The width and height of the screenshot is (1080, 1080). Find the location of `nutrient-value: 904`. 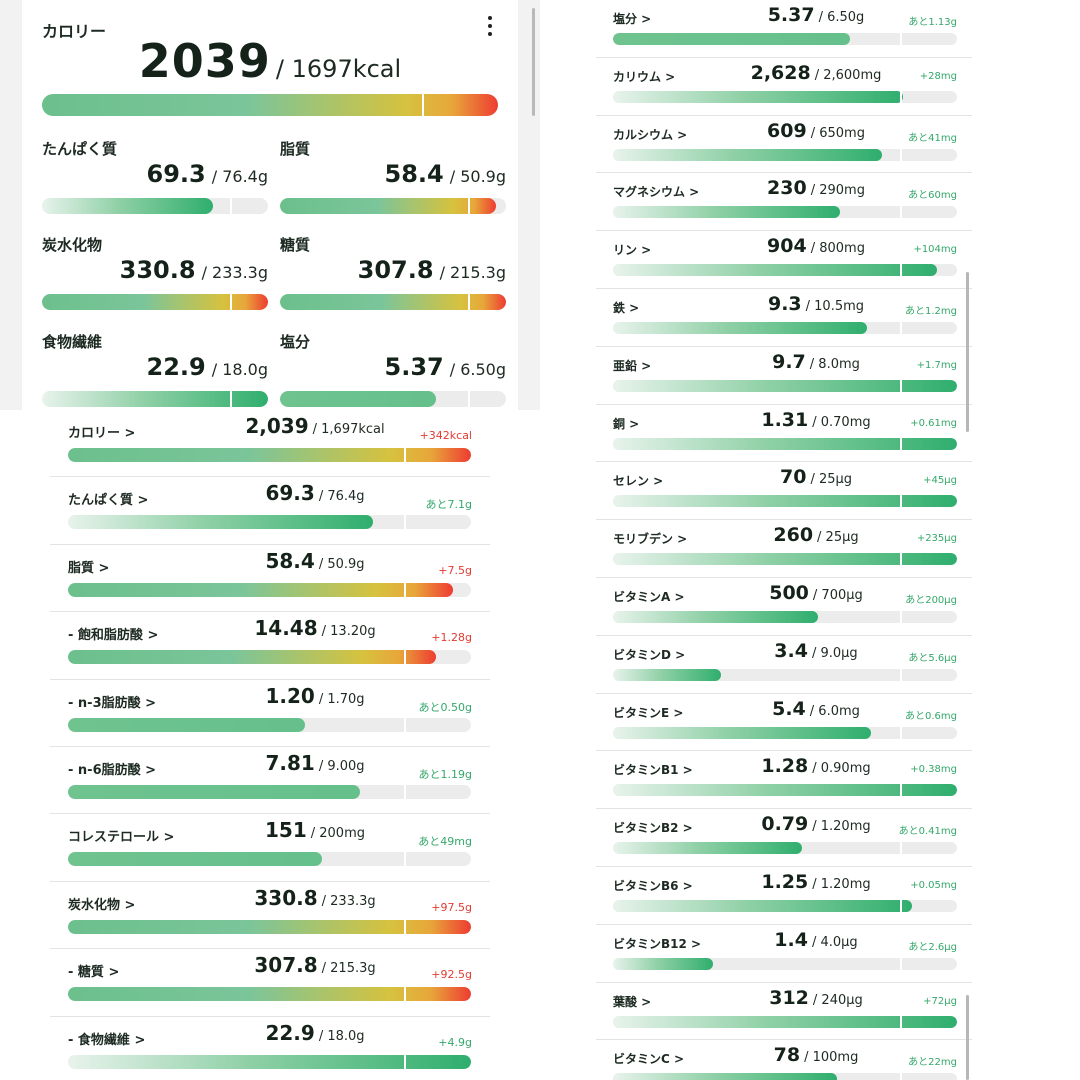

nutrient-value: 904 is located at coordinates (787, 246).